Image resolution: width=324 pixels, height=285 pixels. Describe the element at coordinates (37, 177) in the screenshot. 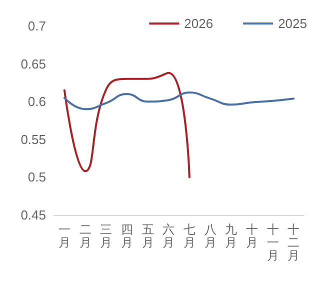

I see `y-tick-label: 0.5` at that location.